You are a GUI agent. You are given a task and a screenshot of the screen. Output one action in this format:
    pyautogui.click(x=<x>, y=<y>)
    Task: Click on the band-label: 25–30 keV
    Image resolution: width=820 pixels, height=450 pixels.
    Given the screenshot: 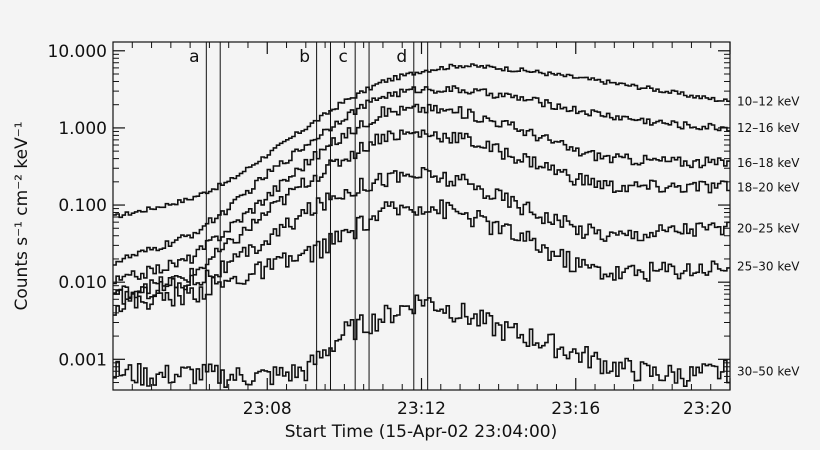 What is the action you would take?
    pyautogui.click(x=768, y=266)
    